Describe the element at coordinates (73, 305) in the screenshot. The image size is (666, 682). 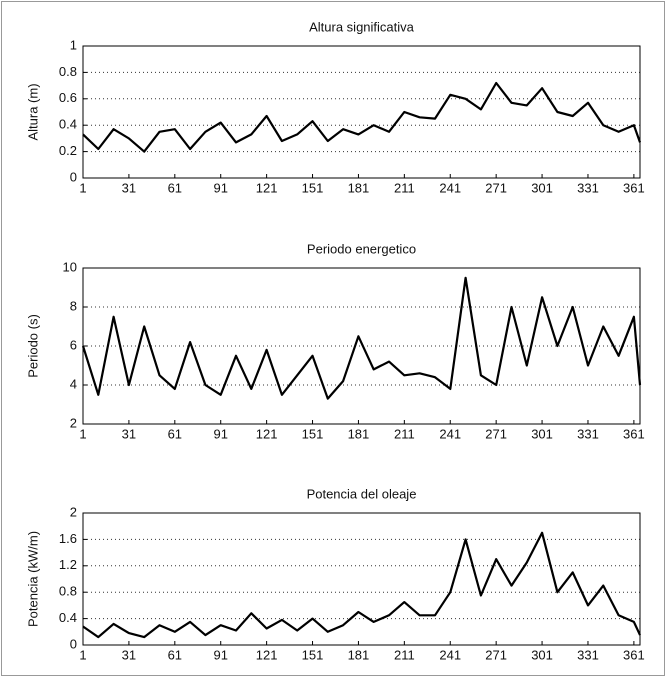
I see `y-tick-label: 8` at that location.